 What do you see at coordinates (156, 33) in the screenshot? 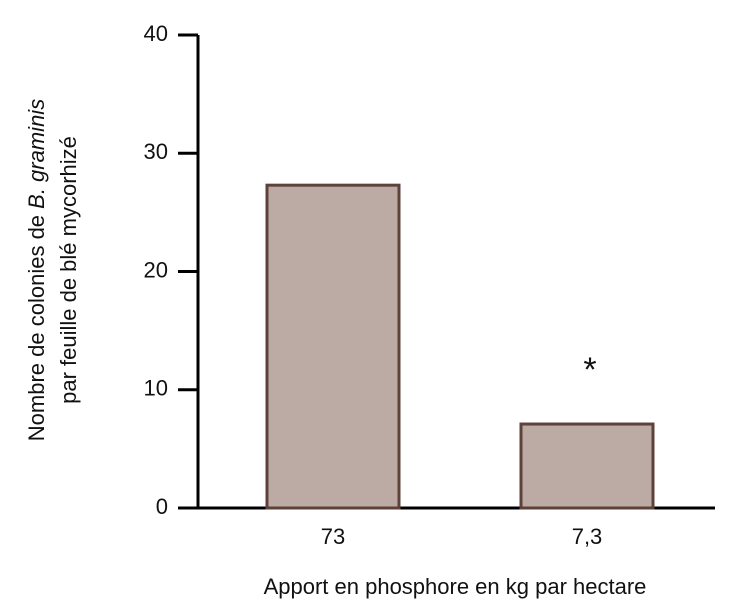
I see `y-tick-label: 40` at bounding box center [156, 33].